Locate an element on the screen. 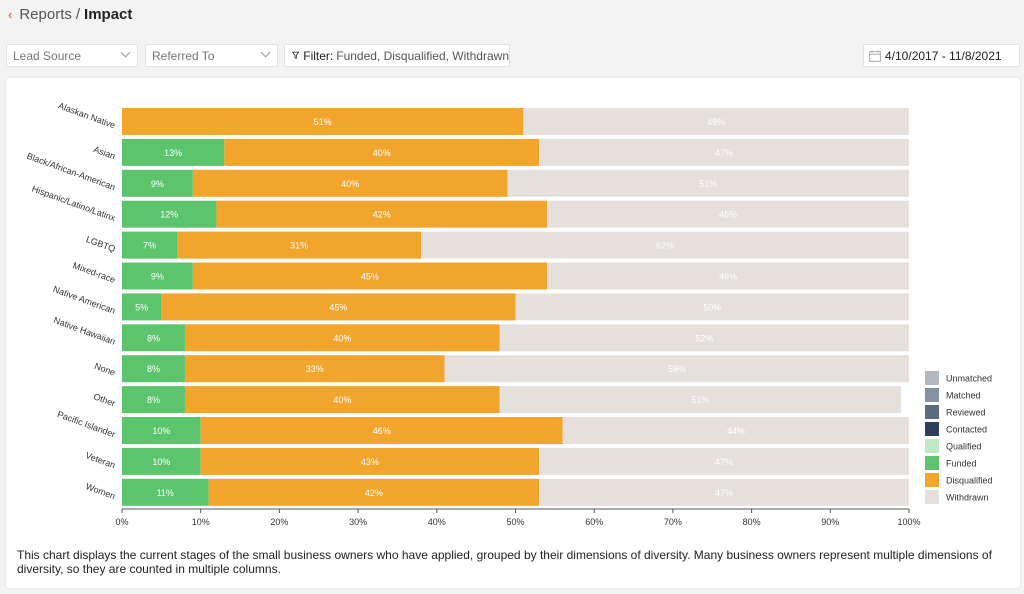 The image size is (1024, 594). legend-swatch-reviewed is located at coordinates (932, 412).